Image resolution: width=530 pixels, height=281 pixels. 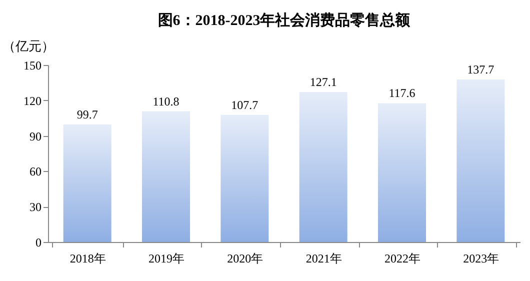 I want to click on x-tick-label: 2023年, so click(x=481, y=259).